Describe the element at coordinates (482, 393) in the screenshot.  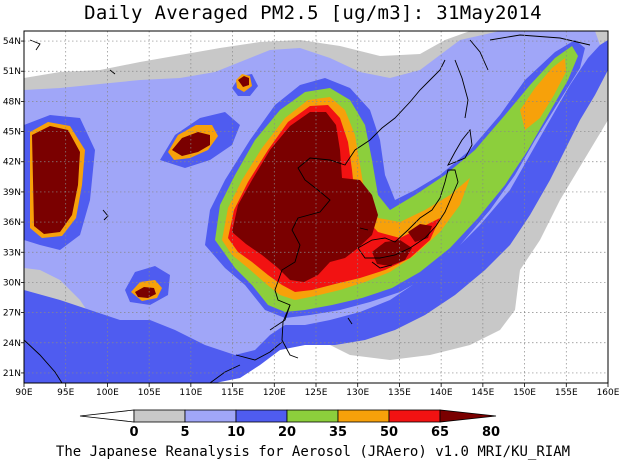
I see `lon-tick-label: 145E` at that location.